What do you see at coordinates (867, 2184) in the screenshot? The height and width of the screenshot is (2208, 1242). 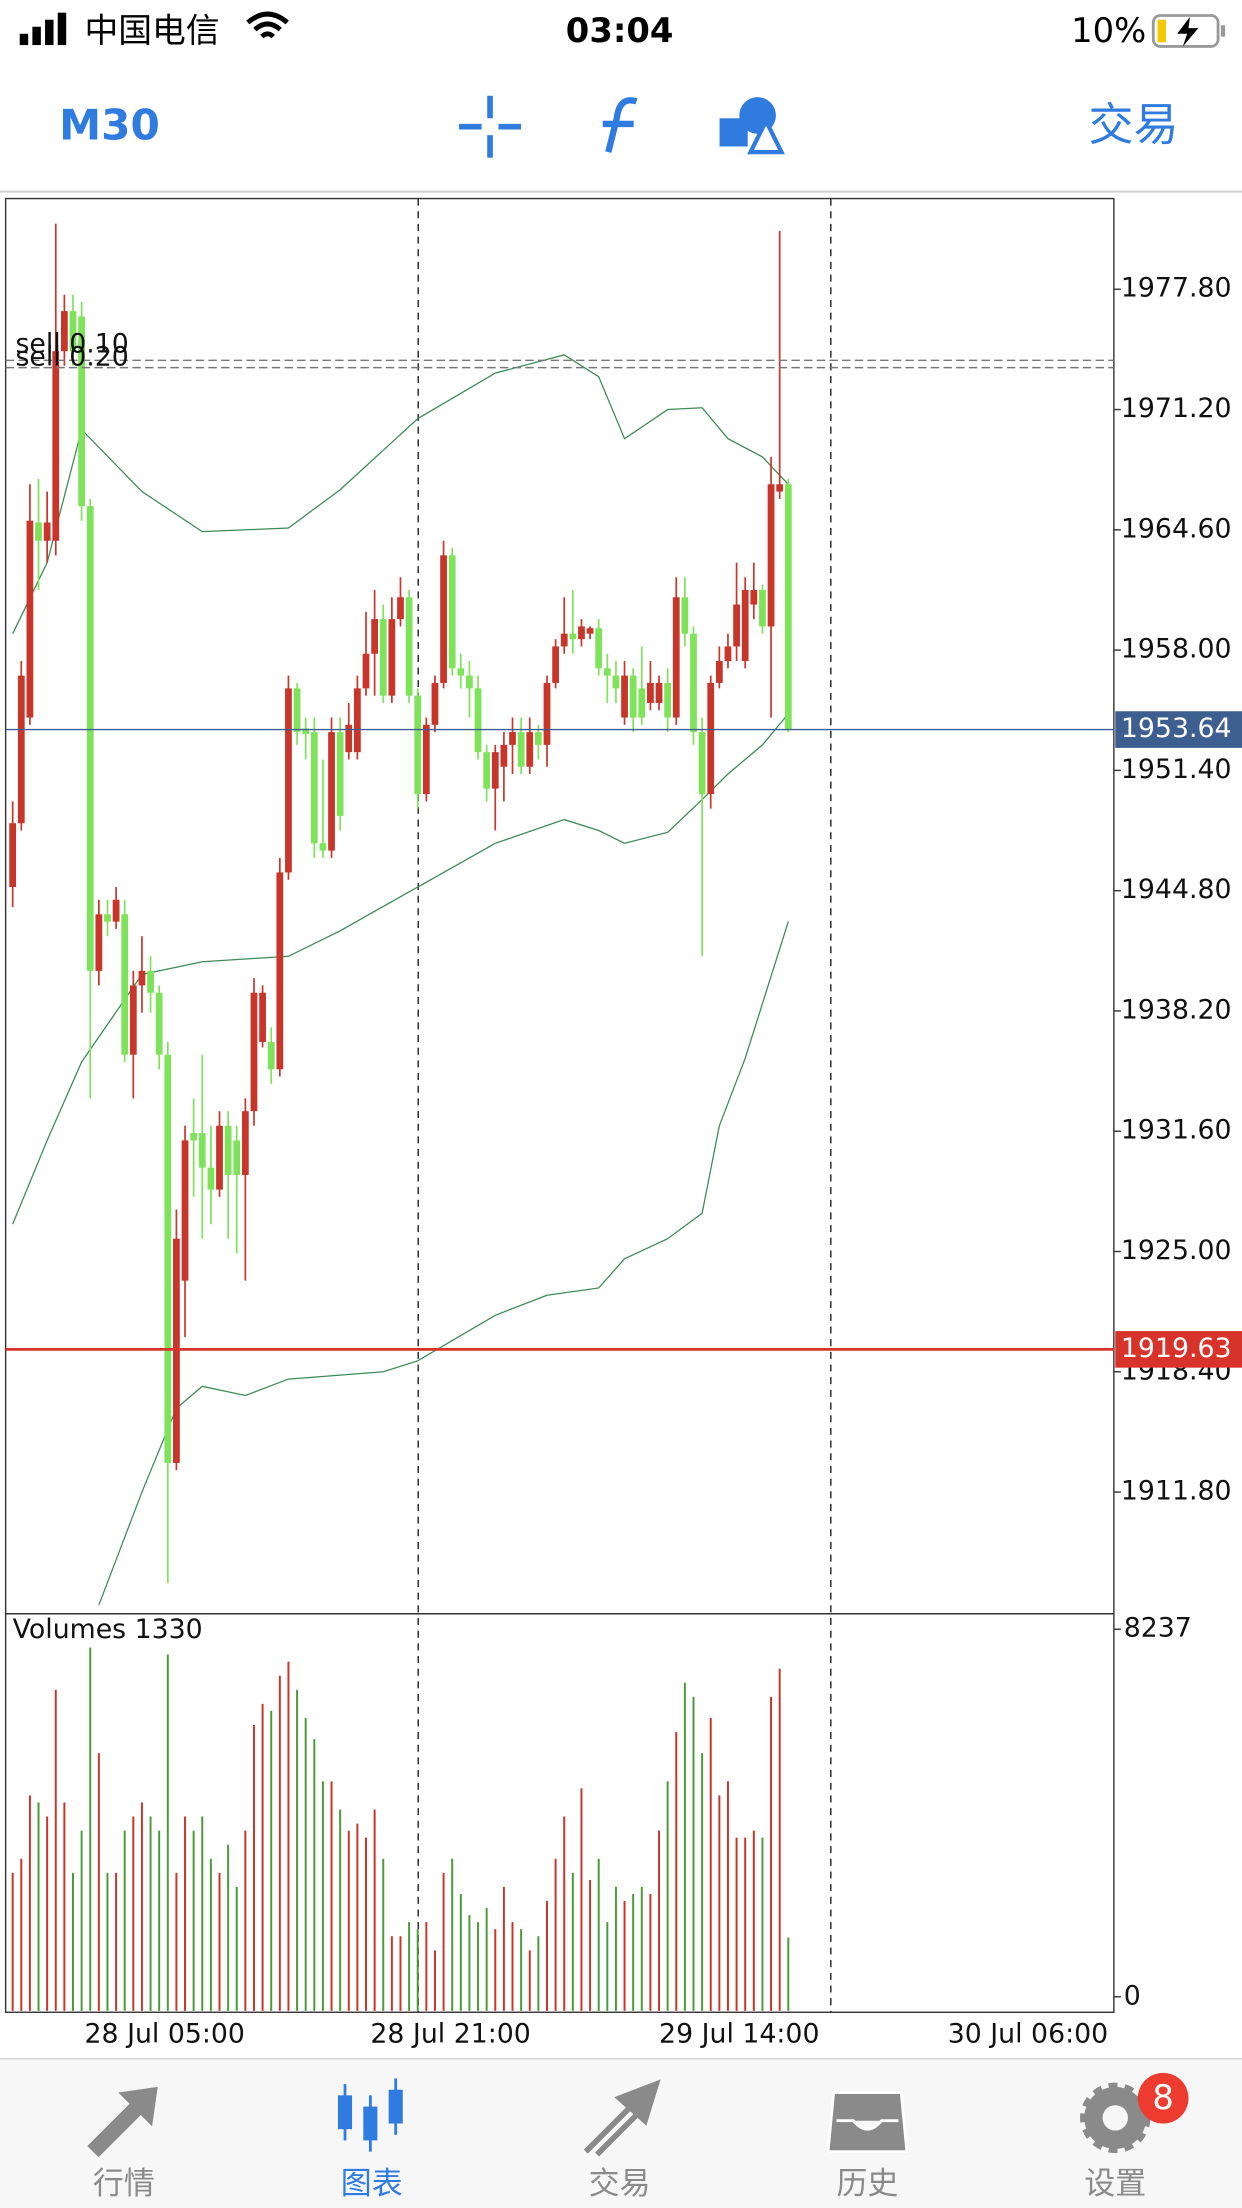 I see `tab-label: 历史` at bounding box center [867, 2184].